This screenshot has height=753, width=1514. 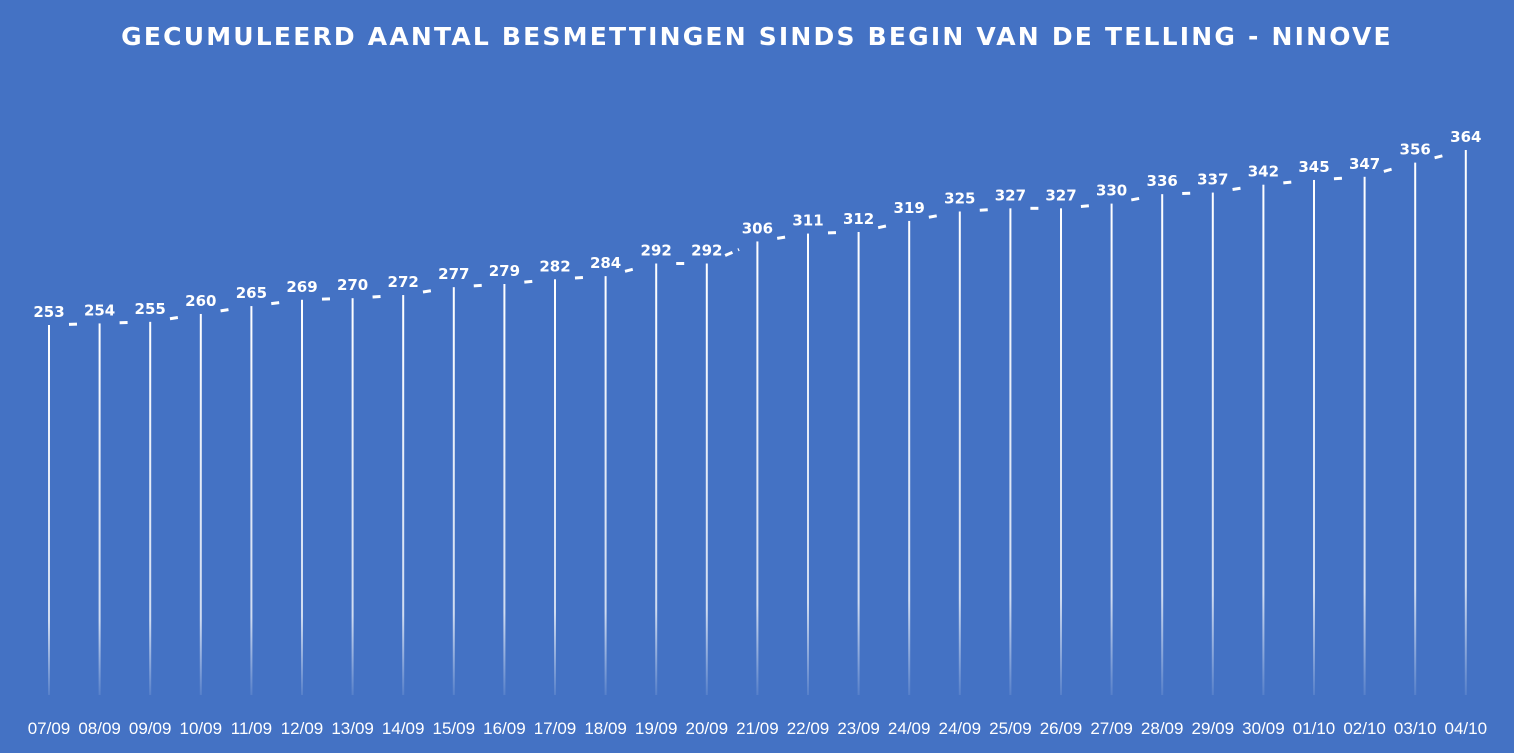 What do you see at coordinates (1415, 150) in the screenshot?
I see `data-label: 356` at bounding box center [1415, 150].